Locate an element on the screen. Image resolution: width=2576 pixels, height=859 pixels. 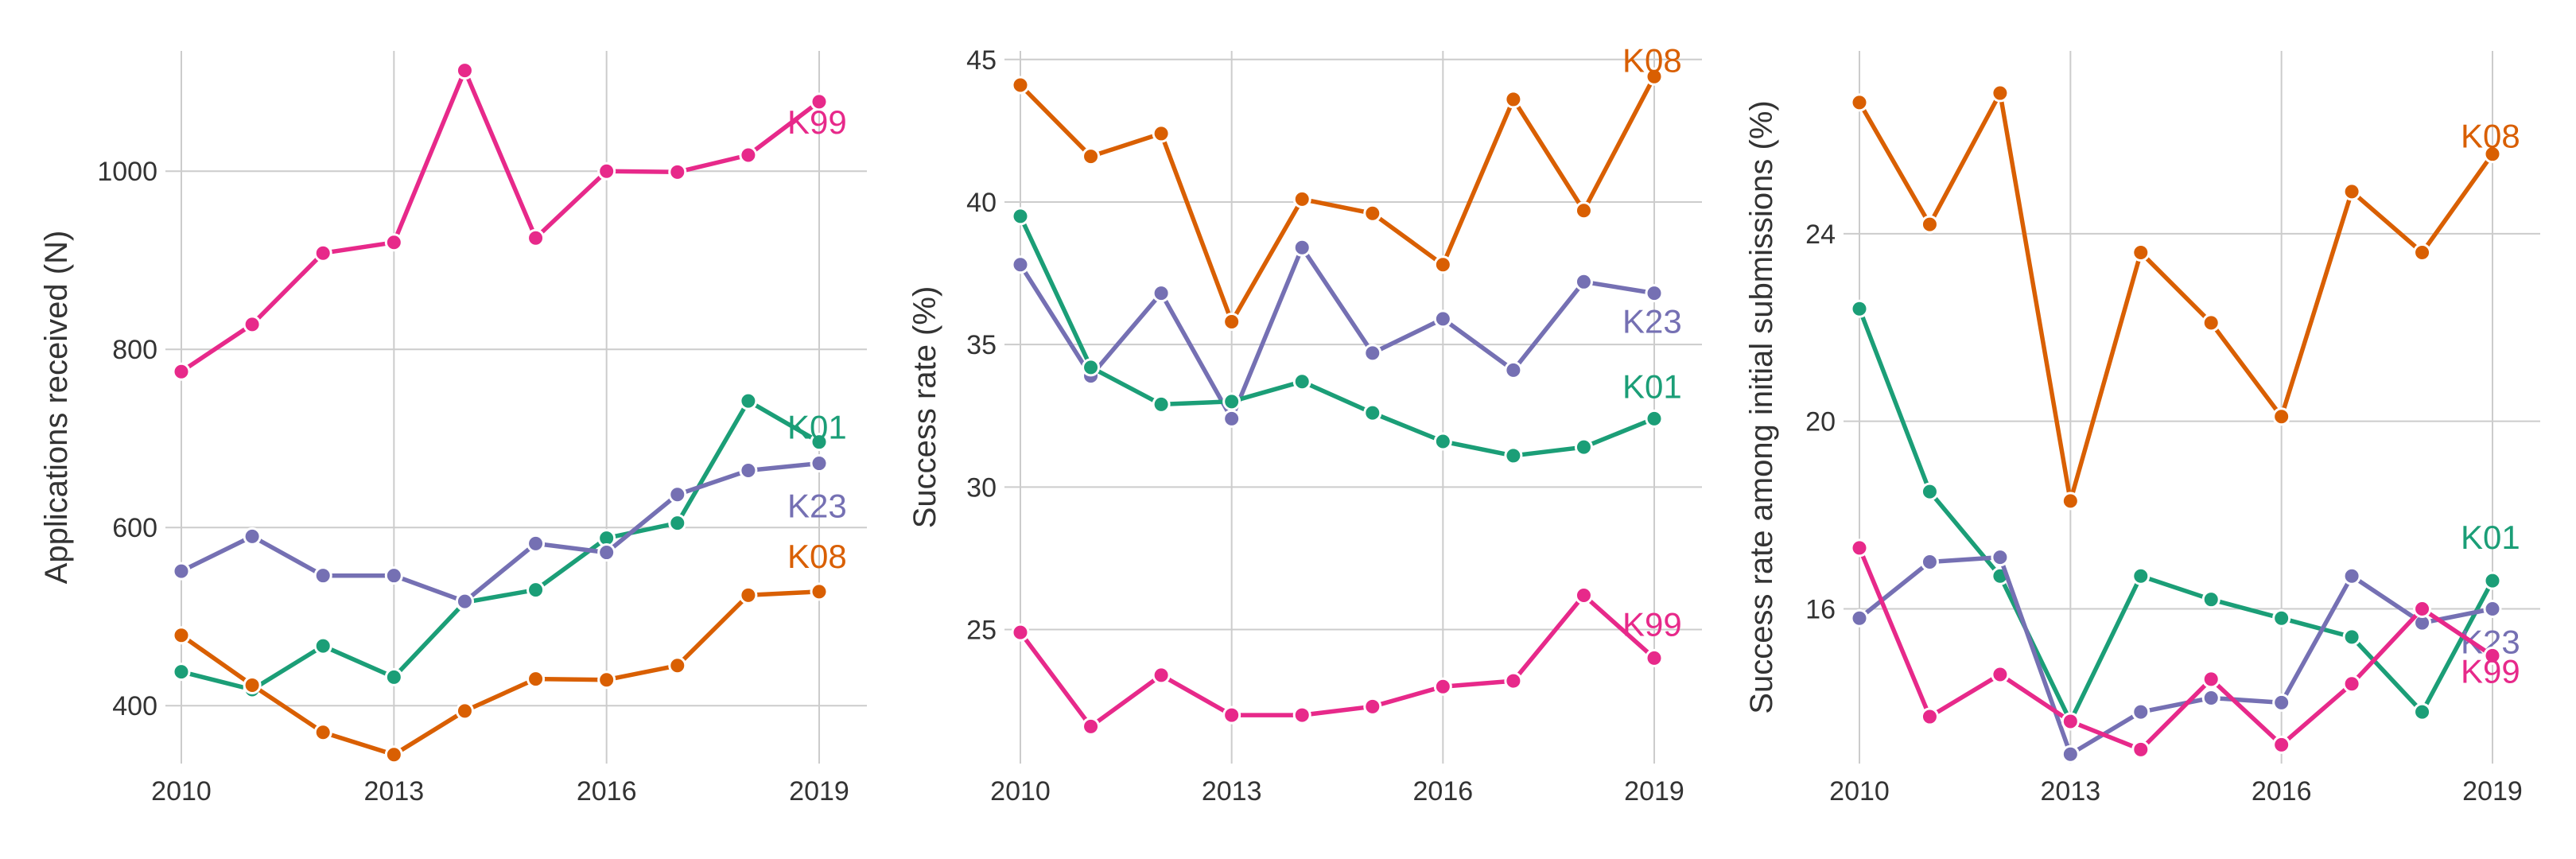
y-axis-label: Applications received (N) is located at coordinates (56, 408).